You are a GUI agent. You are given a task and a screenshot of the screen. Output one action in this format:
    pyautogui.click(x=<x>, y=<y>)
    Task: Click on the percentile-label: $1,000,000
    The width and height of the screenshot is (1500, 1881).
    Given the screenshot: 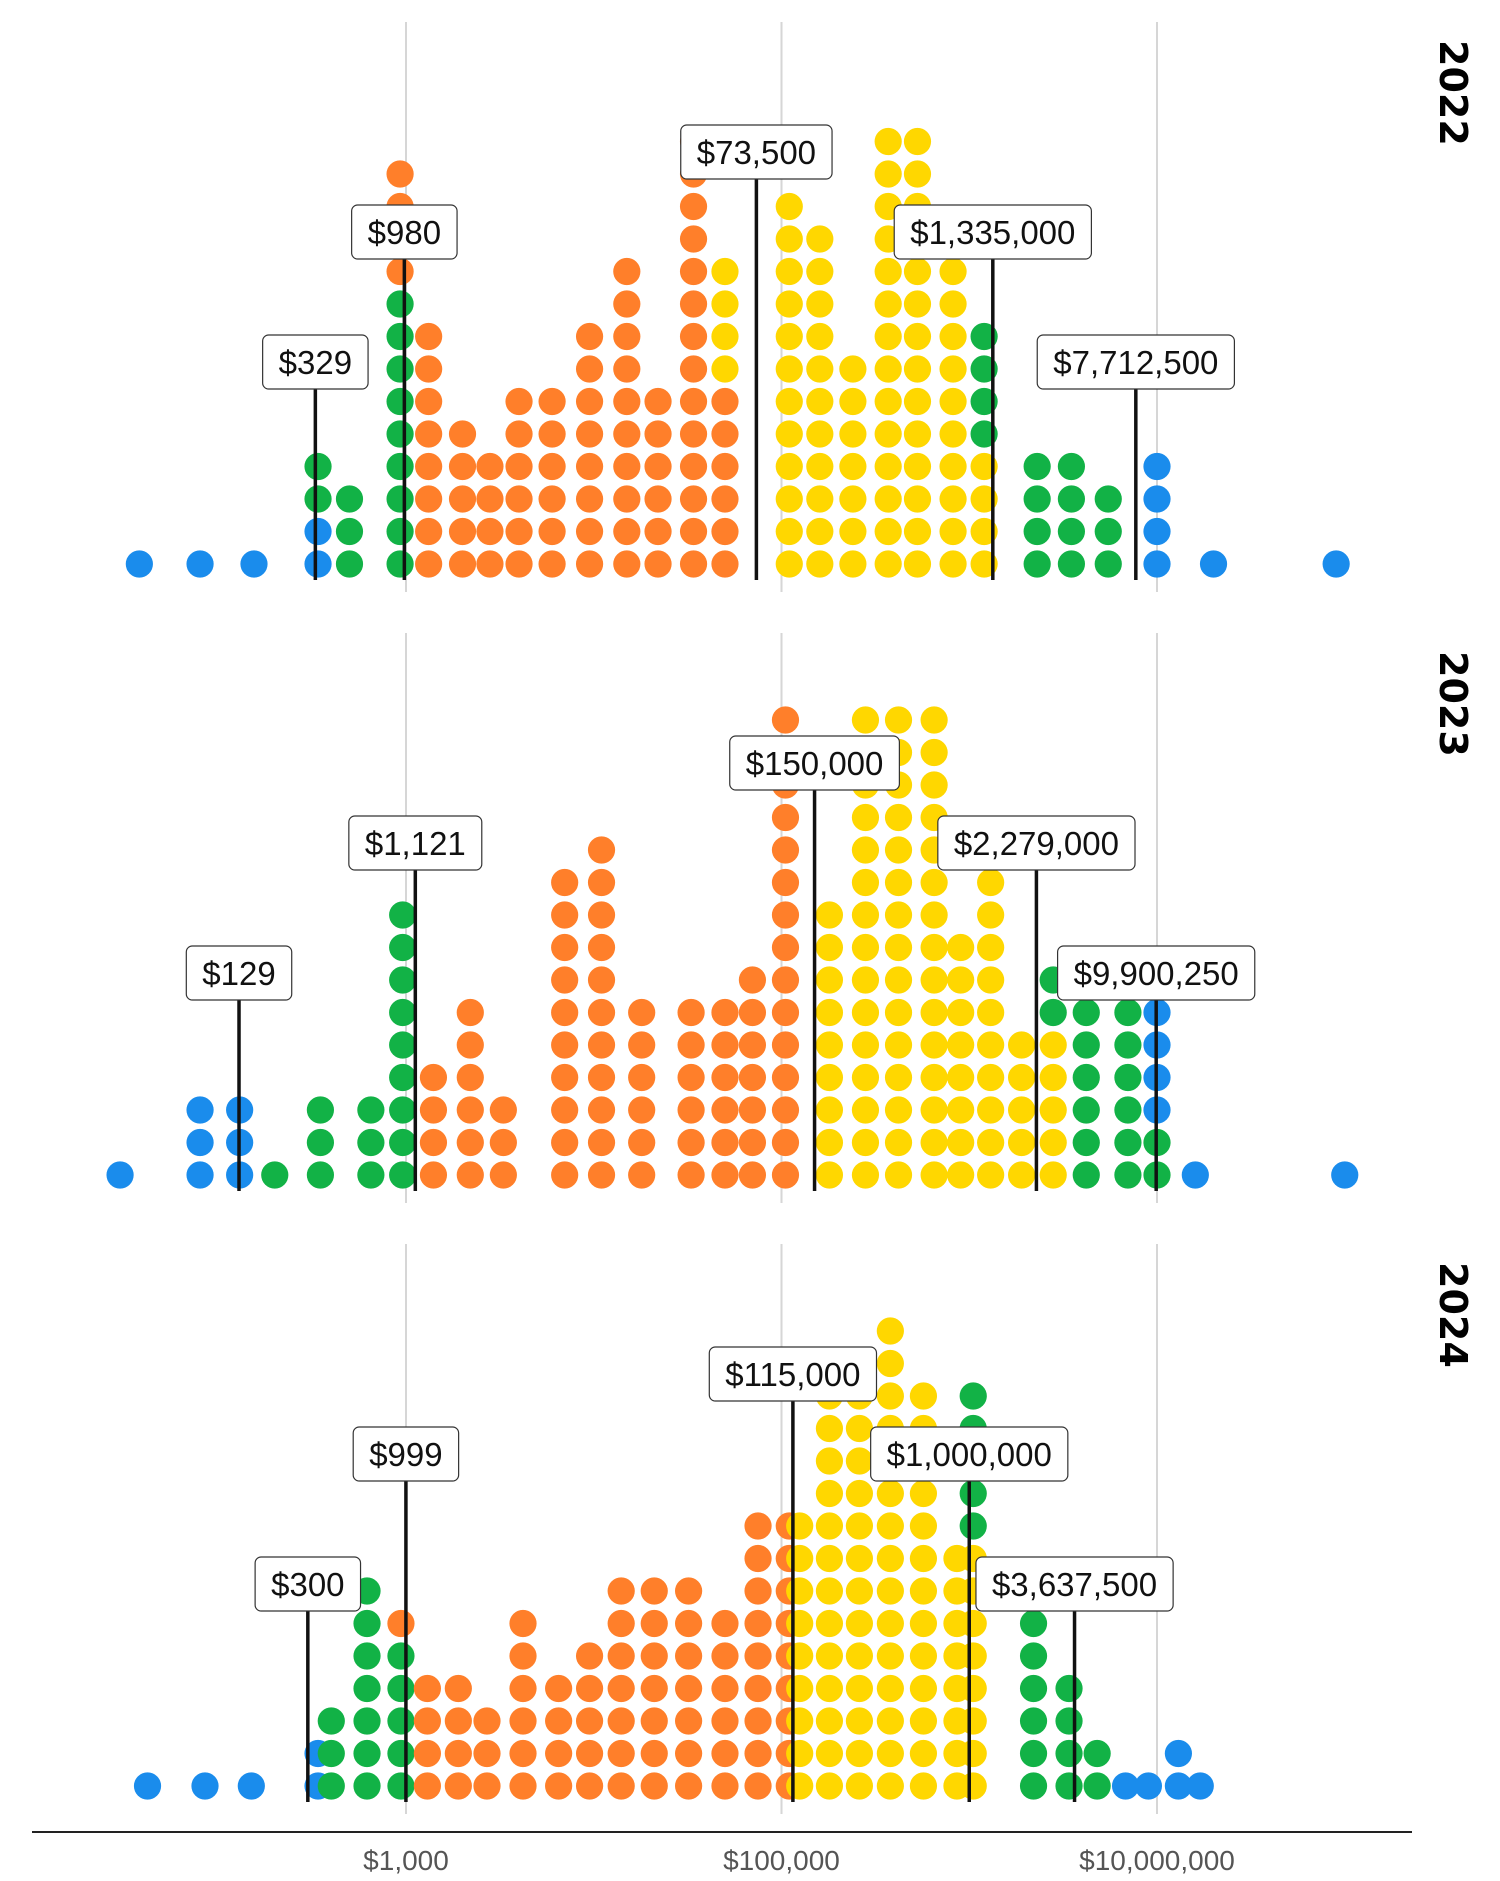 What is the action you would take?
    pyautogui.click(x=969, y=1454)
    